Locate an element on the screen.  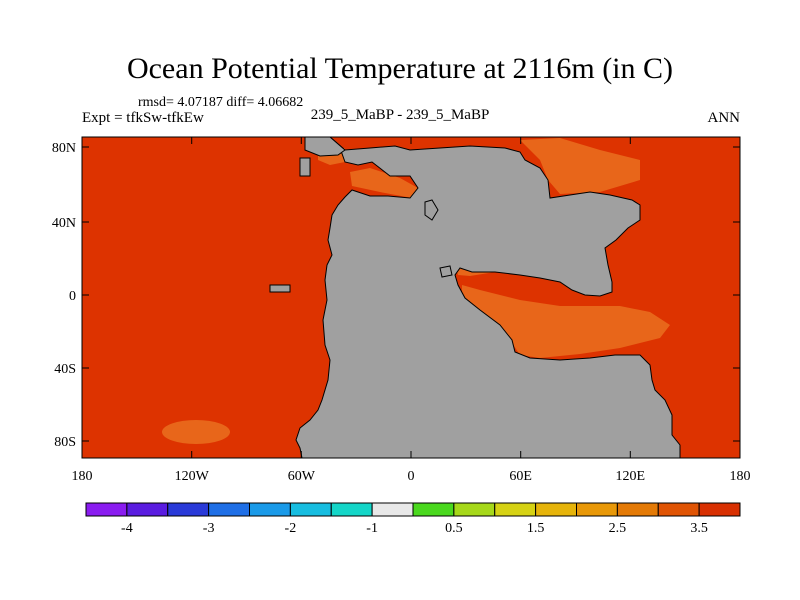
warm-patch-arctic-east is located at coordinates (580, 166).